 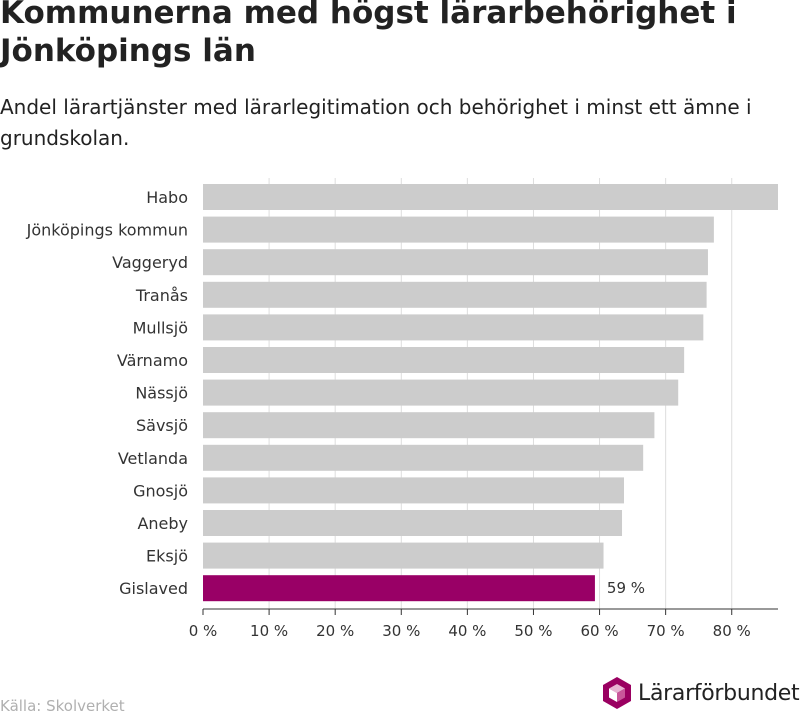 I want to click on category-label: Tranås, so click(x=161, y=295).